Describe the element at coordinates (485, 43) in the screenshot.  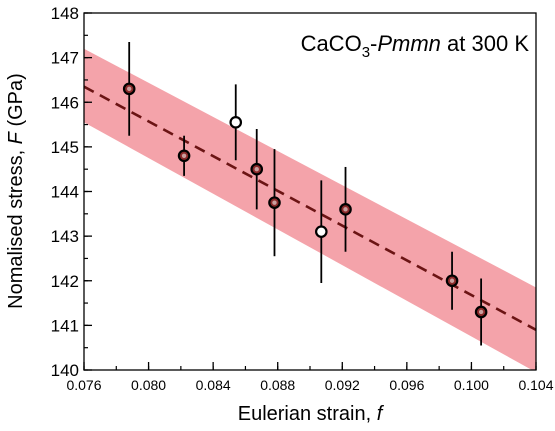
I see `annotation-condition: at 300 K` at that location.